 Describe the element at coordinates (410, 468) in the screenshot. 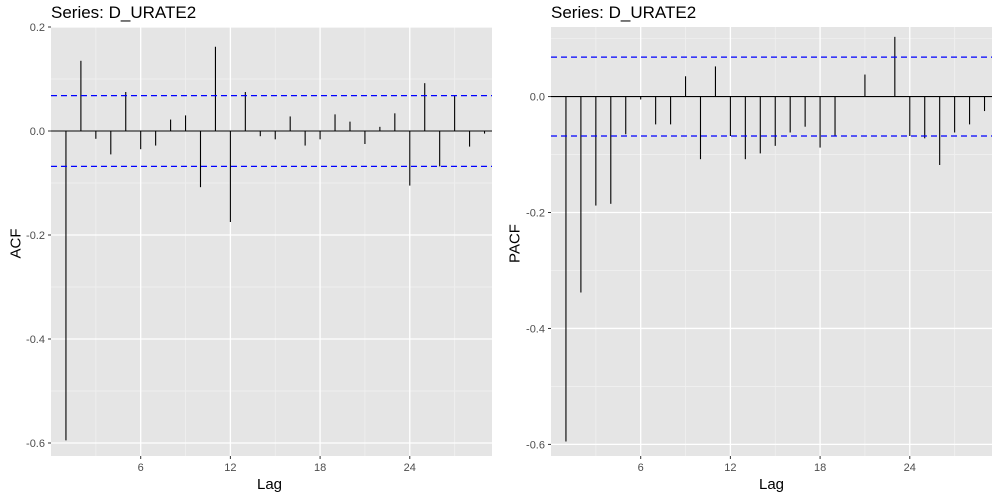

I see `acf-x-tick-label: 24` at that location.